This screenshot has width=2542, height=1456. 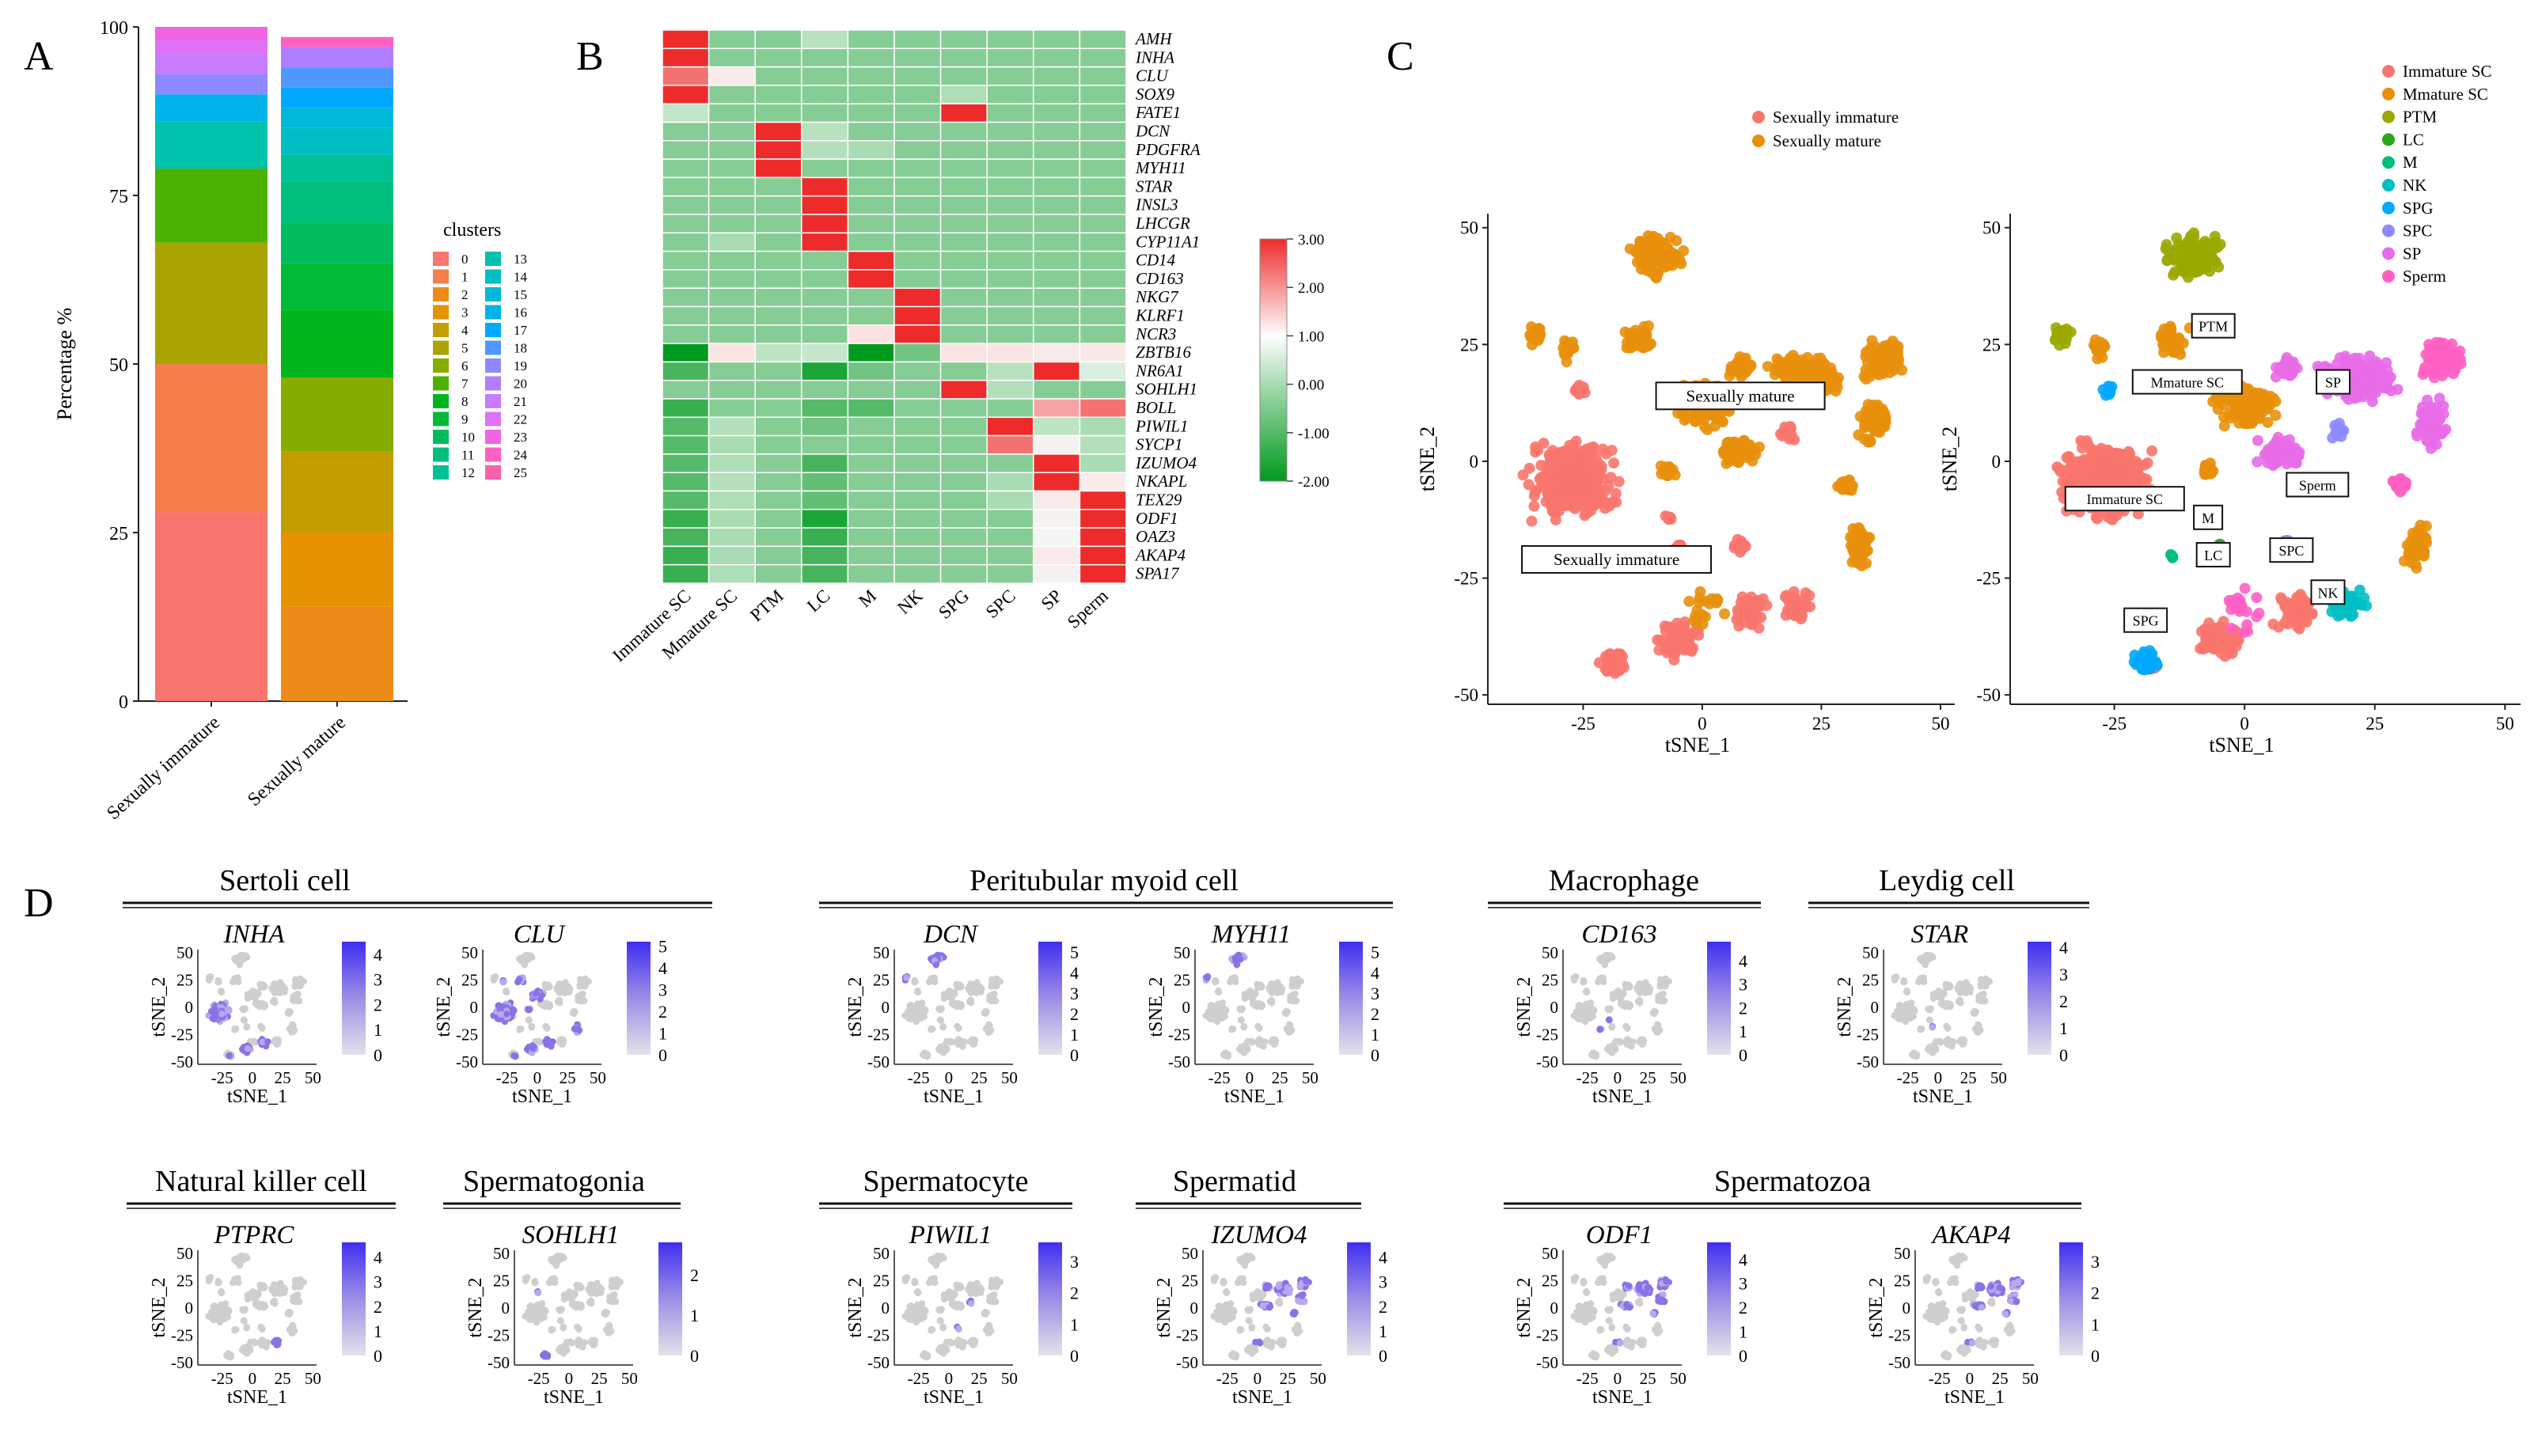 I want to click on panel-d-point-high, so click(x=501, y=1014).